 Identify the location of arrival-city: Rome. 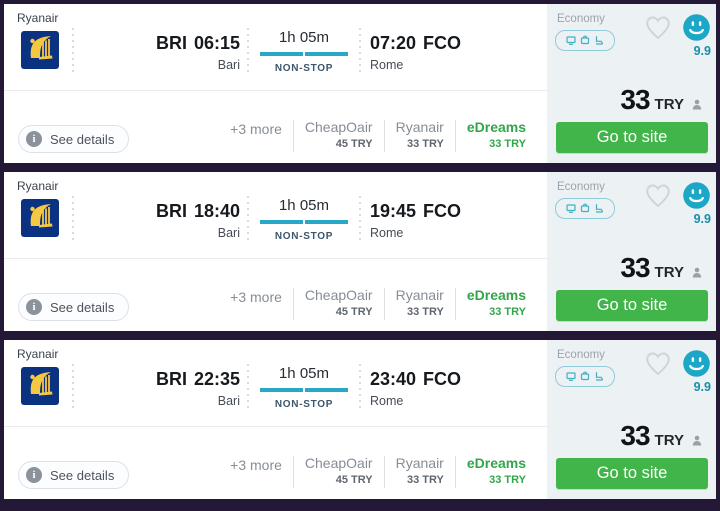
(387, 401).